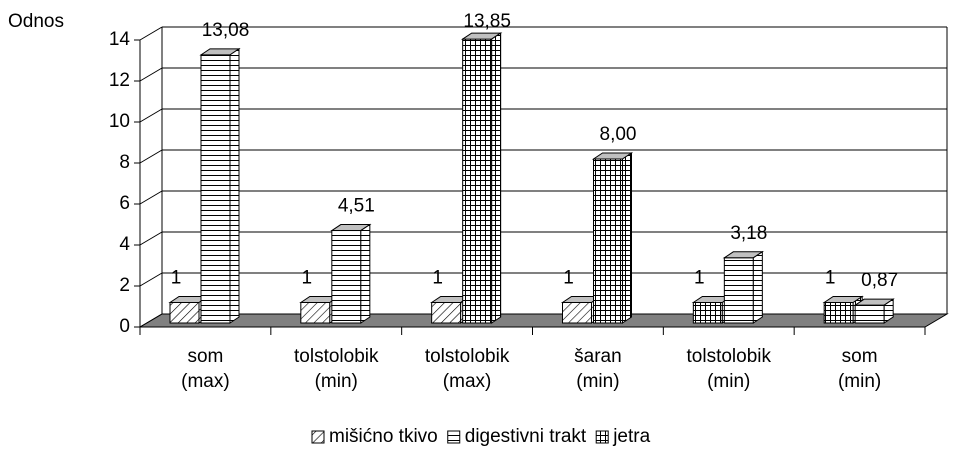  Describe the element at coordinates (383, 436) in the screenshot. I see `legend-label: mišićno tkivo` at that location.